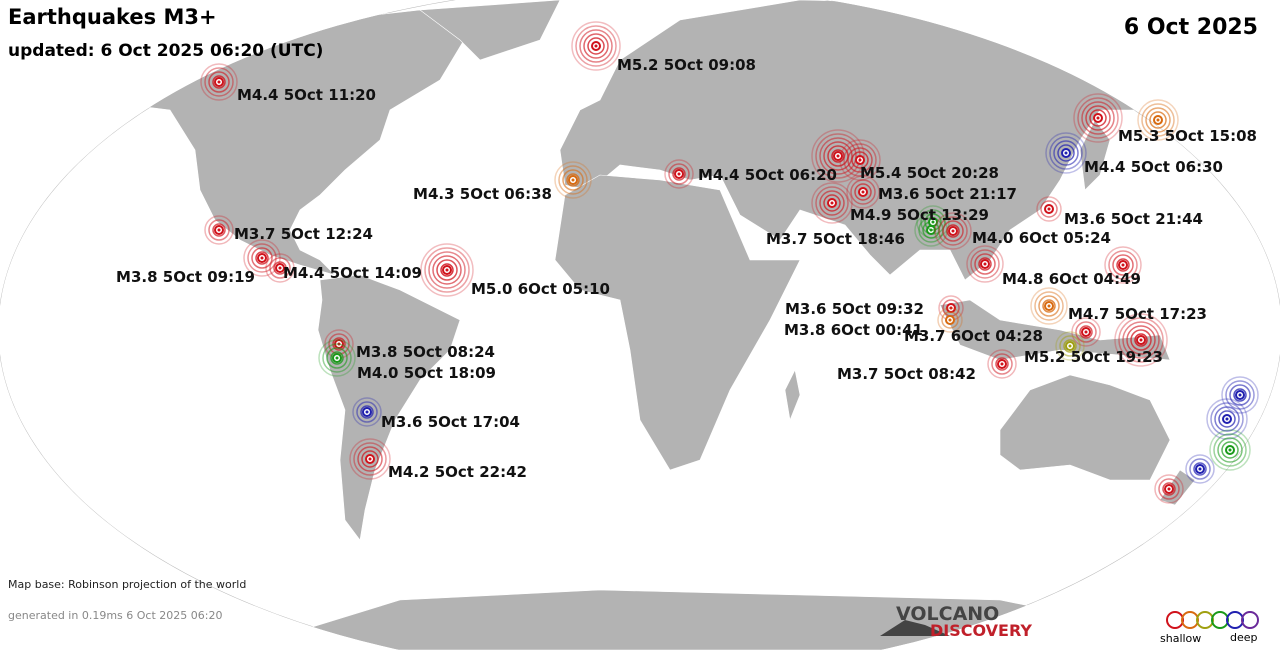  Describe the element at coordinates (767, 175) in the screenshot. I see `quake-label: M4.4 5Oct 06:20` at that location.